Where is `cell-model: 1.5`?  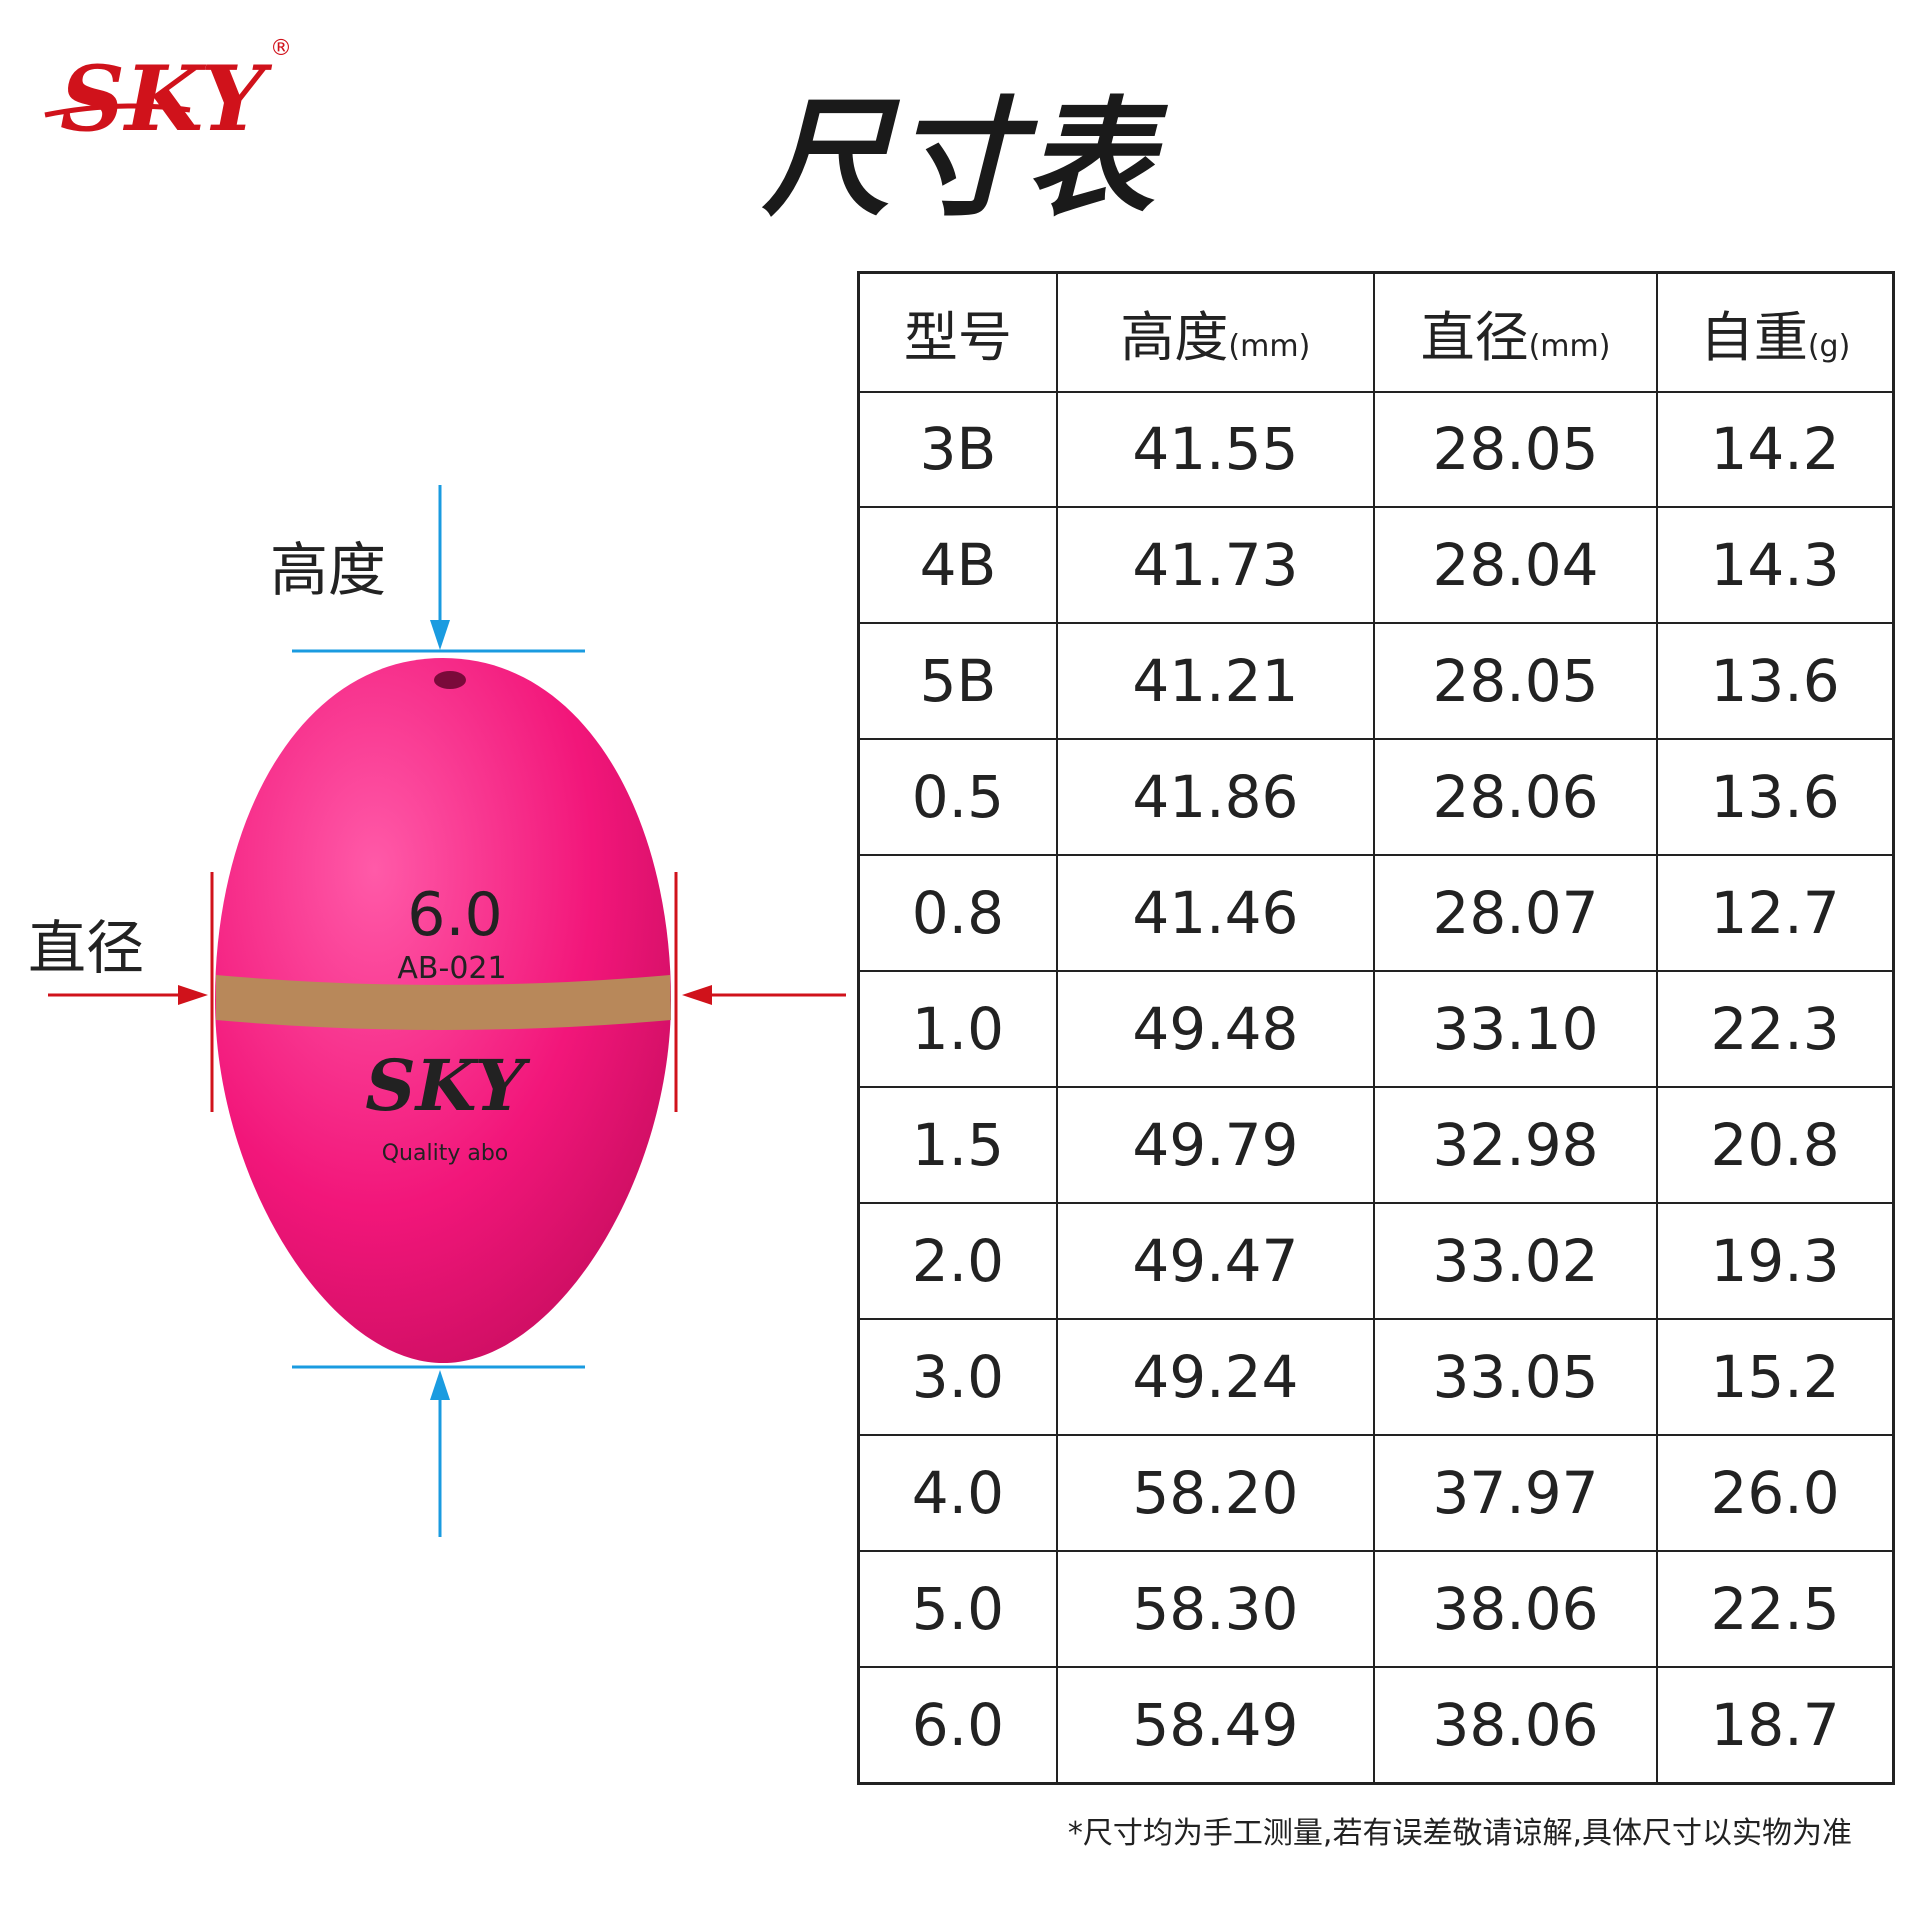
cell-model: 1.5 is located at coordinates (957, 1145).